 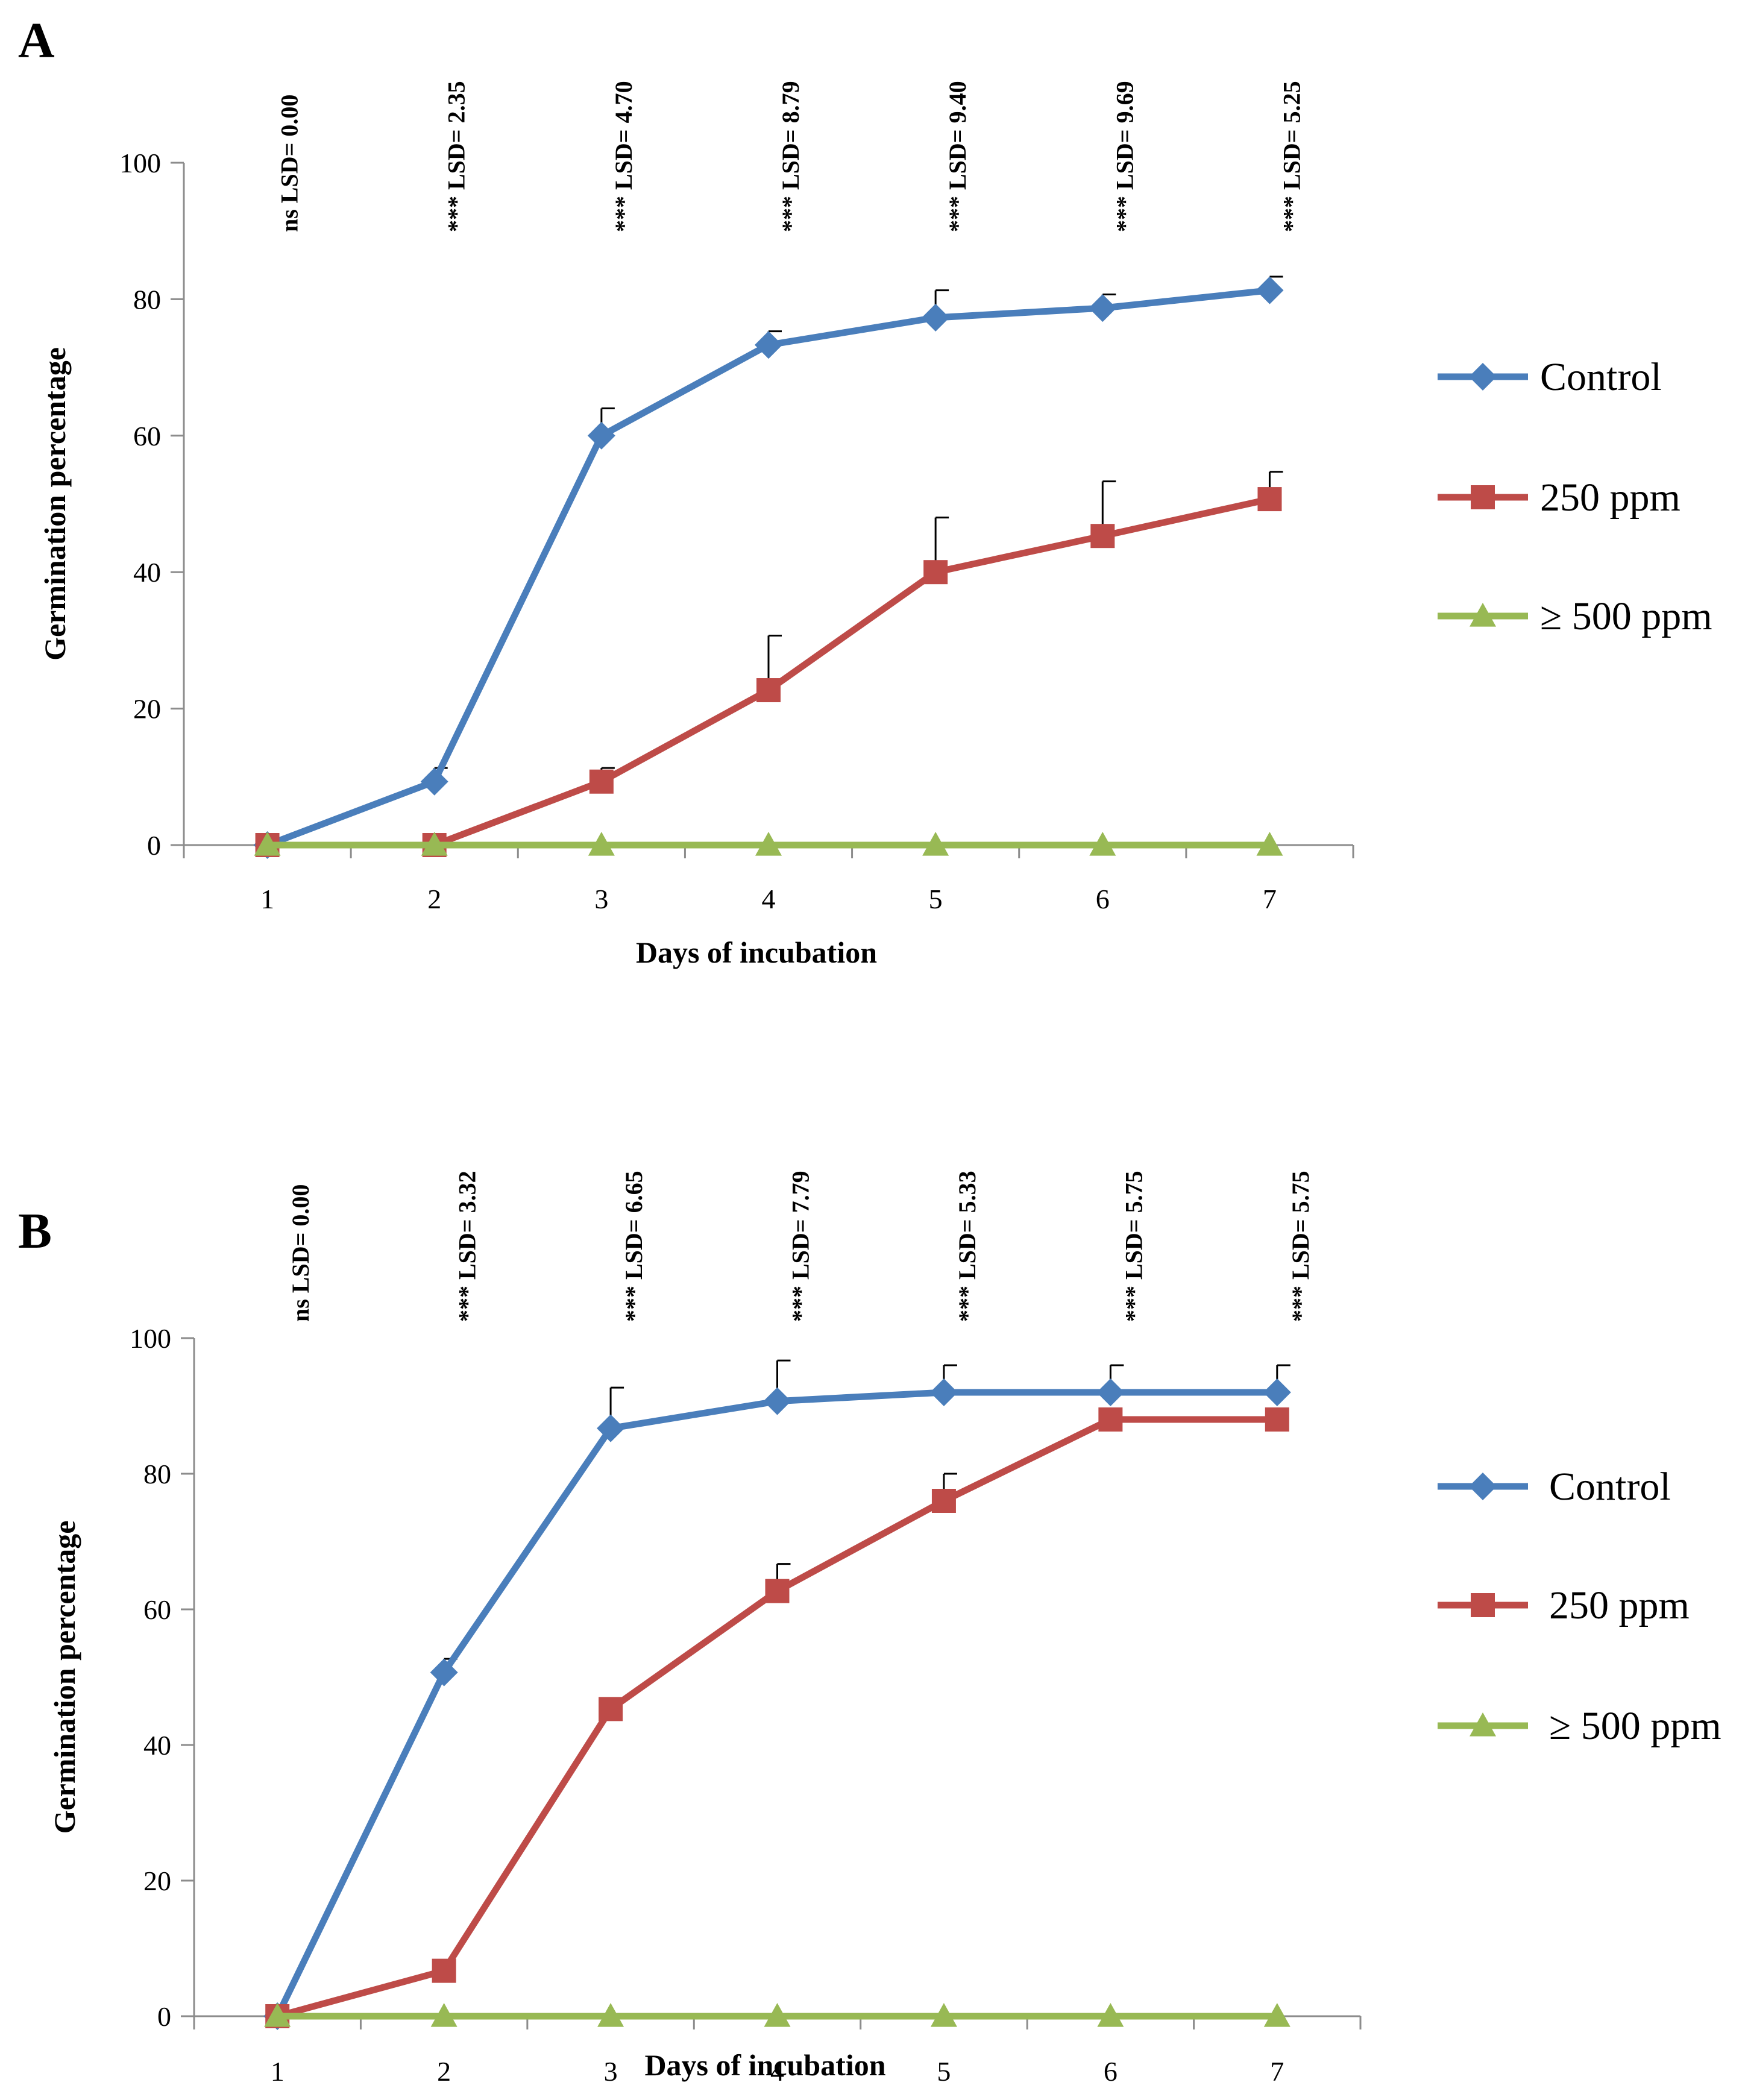 What do you see at coordinates (611, 2071) in the screenshot?
I see `chart-b-x-tick-label: 3` at bounding box center [611, 2071].